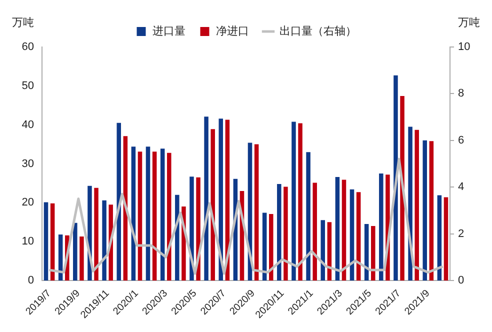 The image size is (492, 332). What do you see at coordinates (28, 242) in the screenshot?
I see `y-tick-label: 10` at bounding box center [28, 242].